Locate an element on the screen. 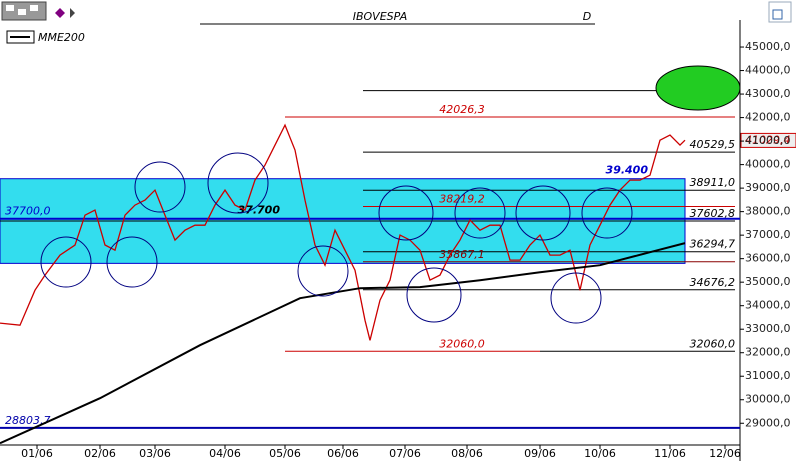  level-label: 35867,1 is located at coordinates (462, 254).